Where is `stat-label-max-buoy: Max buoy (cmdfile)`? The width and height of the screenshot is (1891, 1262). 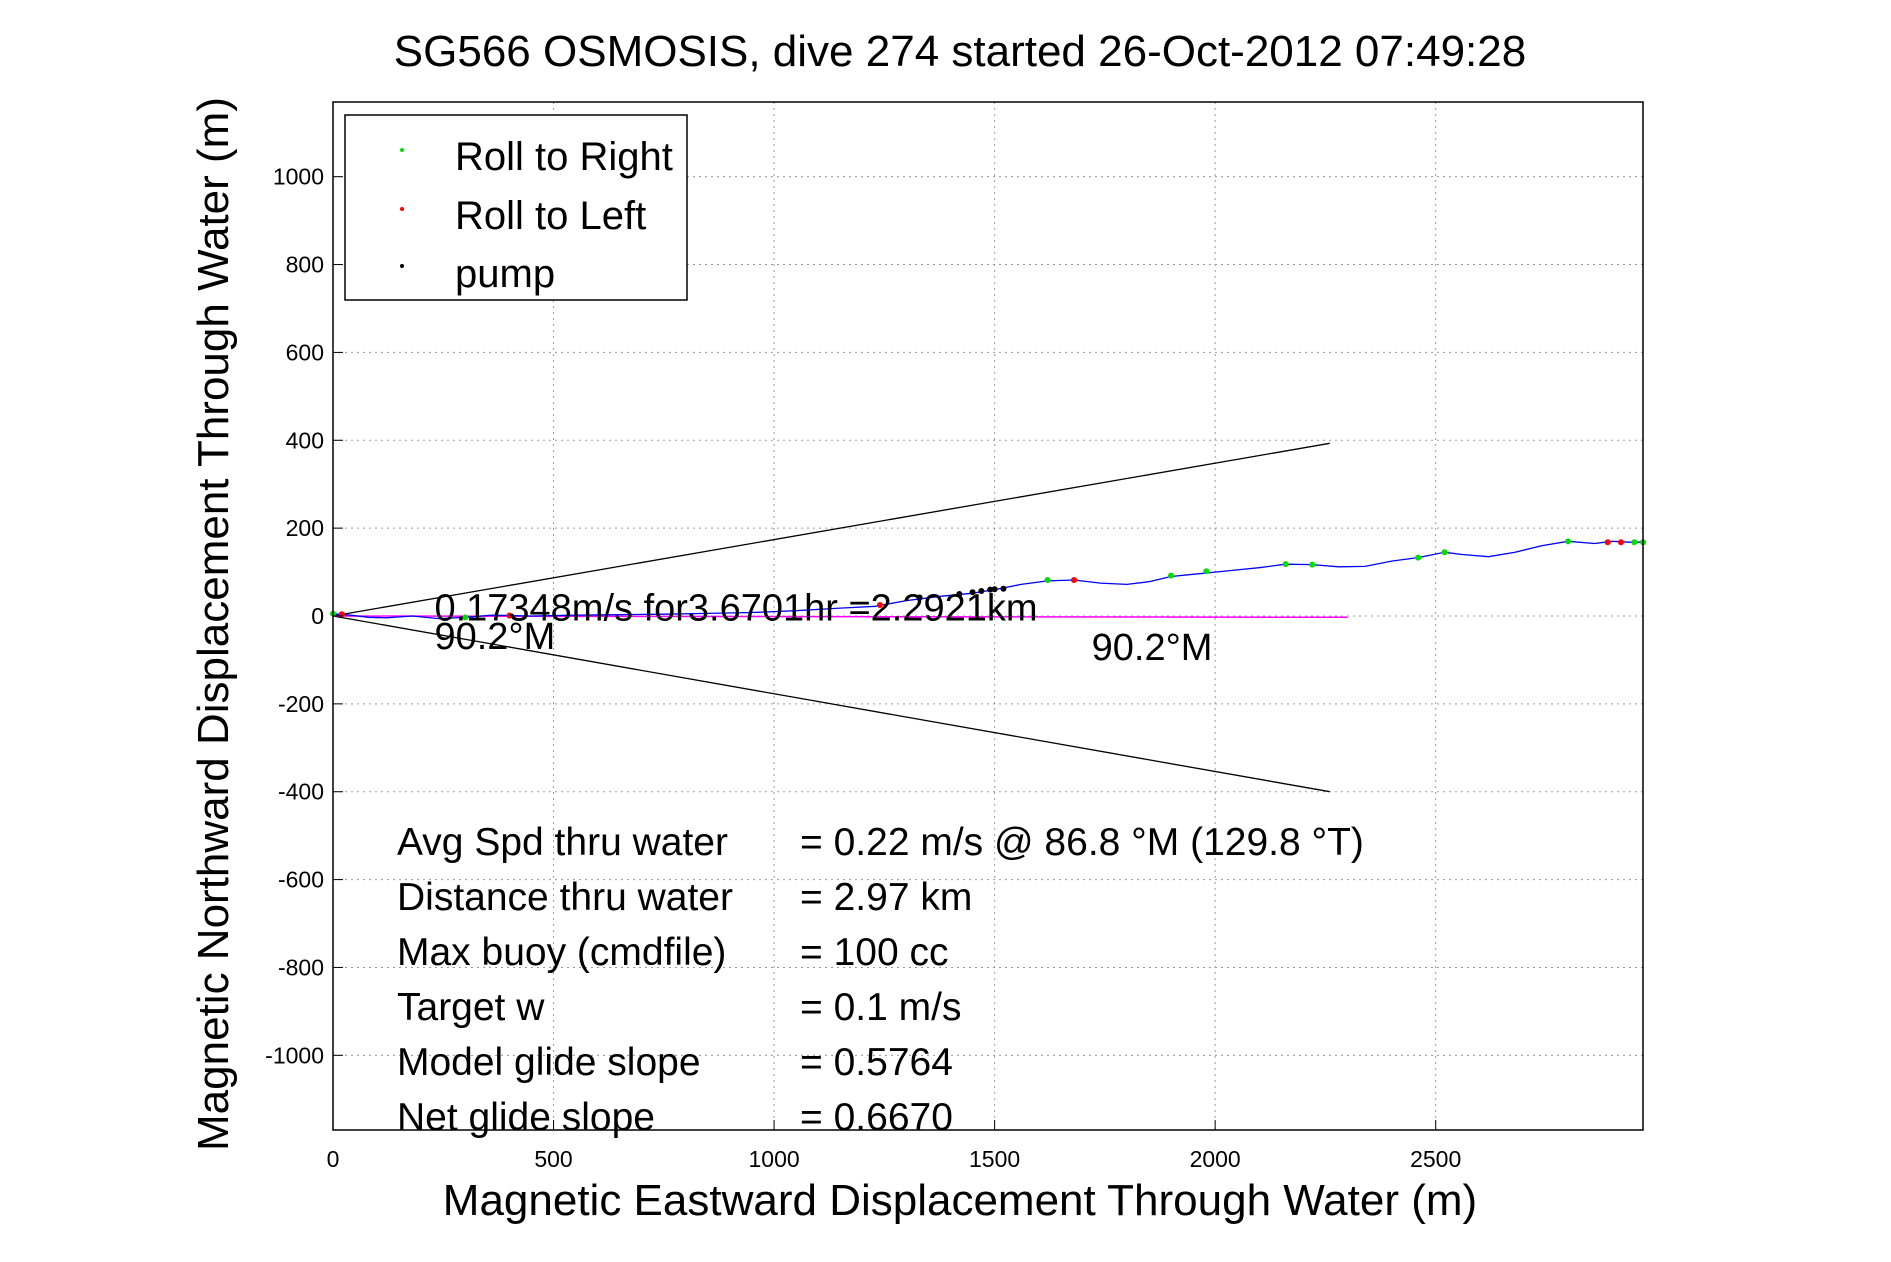
stat-label-max-buoy: Max buoy (cmdfile) is located at coordinates (561, 952).